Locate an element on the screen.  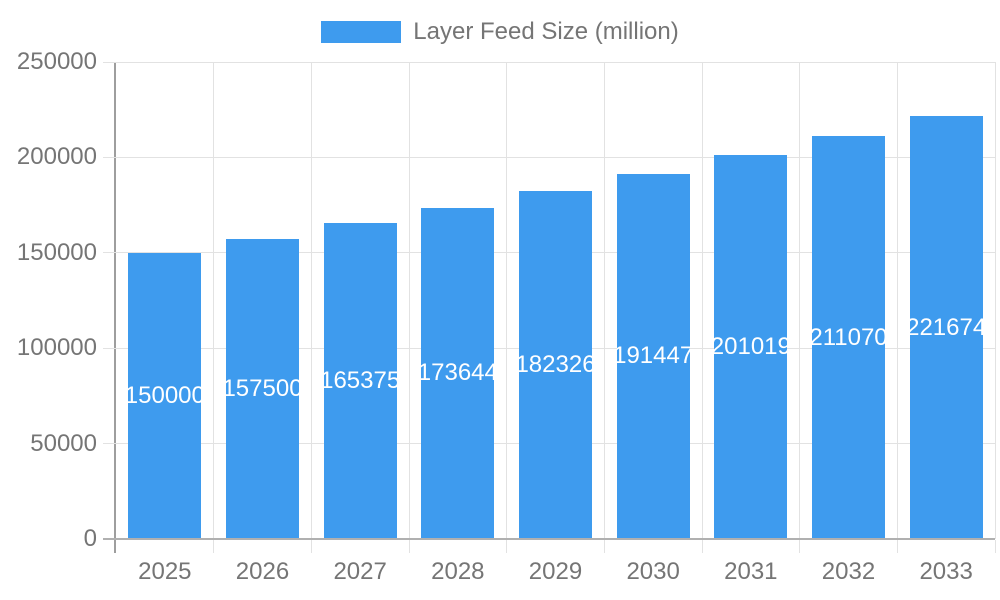
x-tick-label: 2032 is located at coordinates (848, 571).